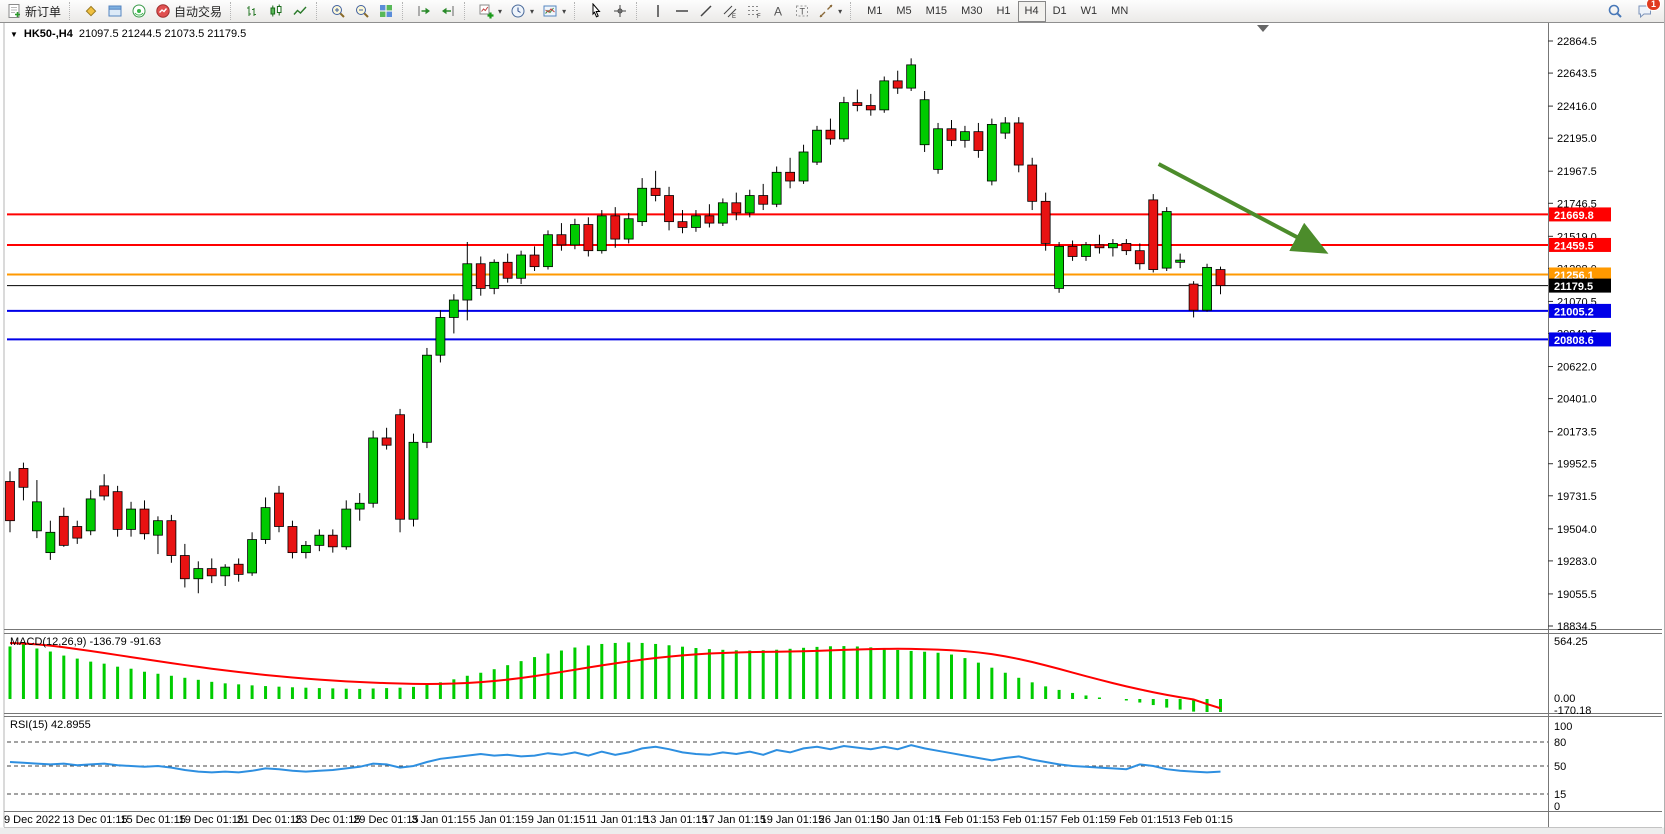 Image resolution: width=1665 pixels, height=834 pixels. I want to click on crosshair-icon, so click(620, 11).